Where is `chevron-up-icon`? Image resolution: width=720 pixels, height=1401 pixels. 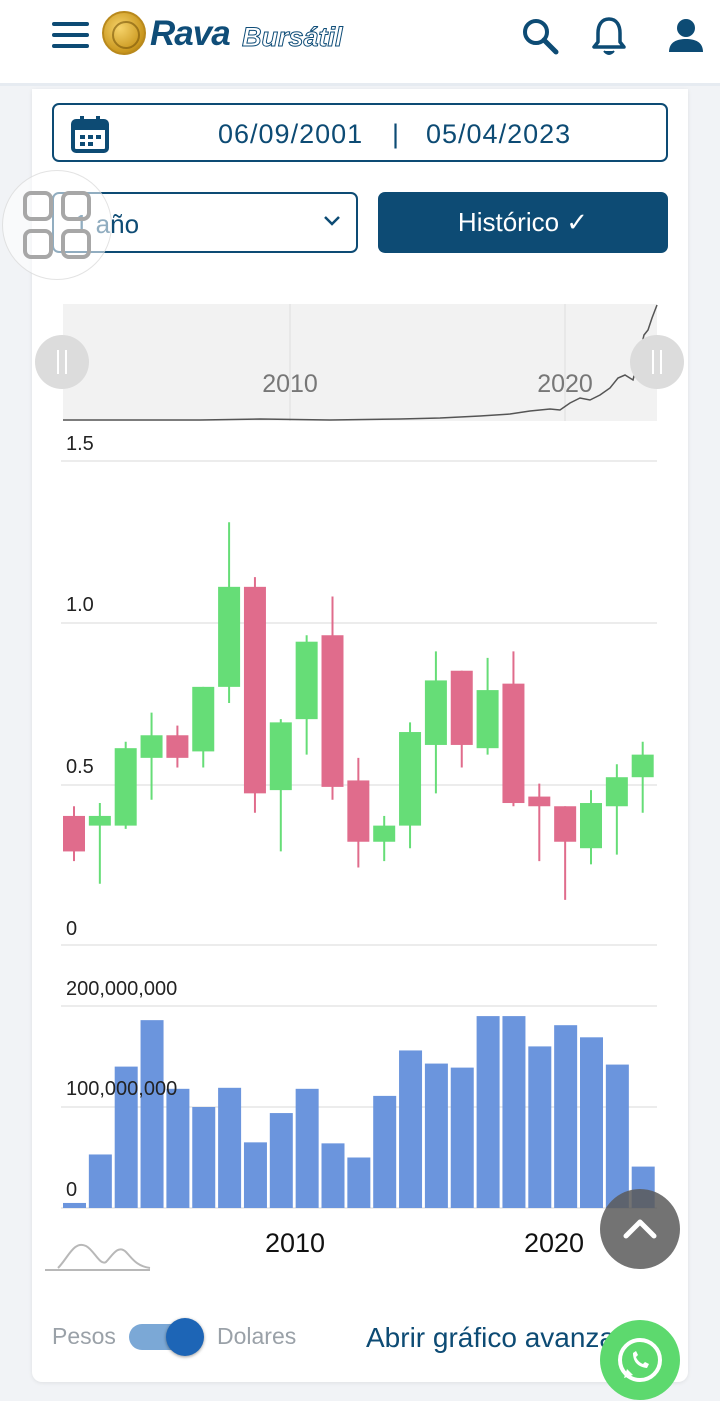
chevron-up-icon is located at coordinates (640, 1229).